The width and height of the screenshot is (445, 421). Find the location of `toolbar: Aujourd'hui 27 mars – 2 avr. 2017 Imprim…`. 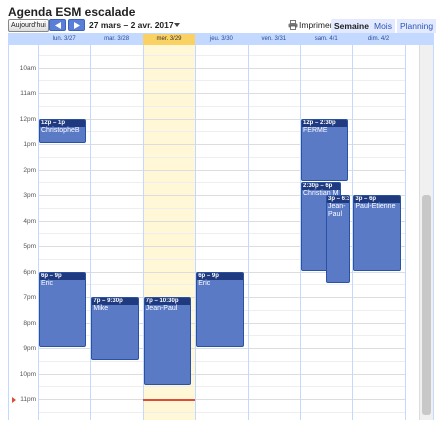

toolbar: Aujourd'hui 27 mars – 2 avr. 2017 Imprim… is located at coordinates (223, 26).